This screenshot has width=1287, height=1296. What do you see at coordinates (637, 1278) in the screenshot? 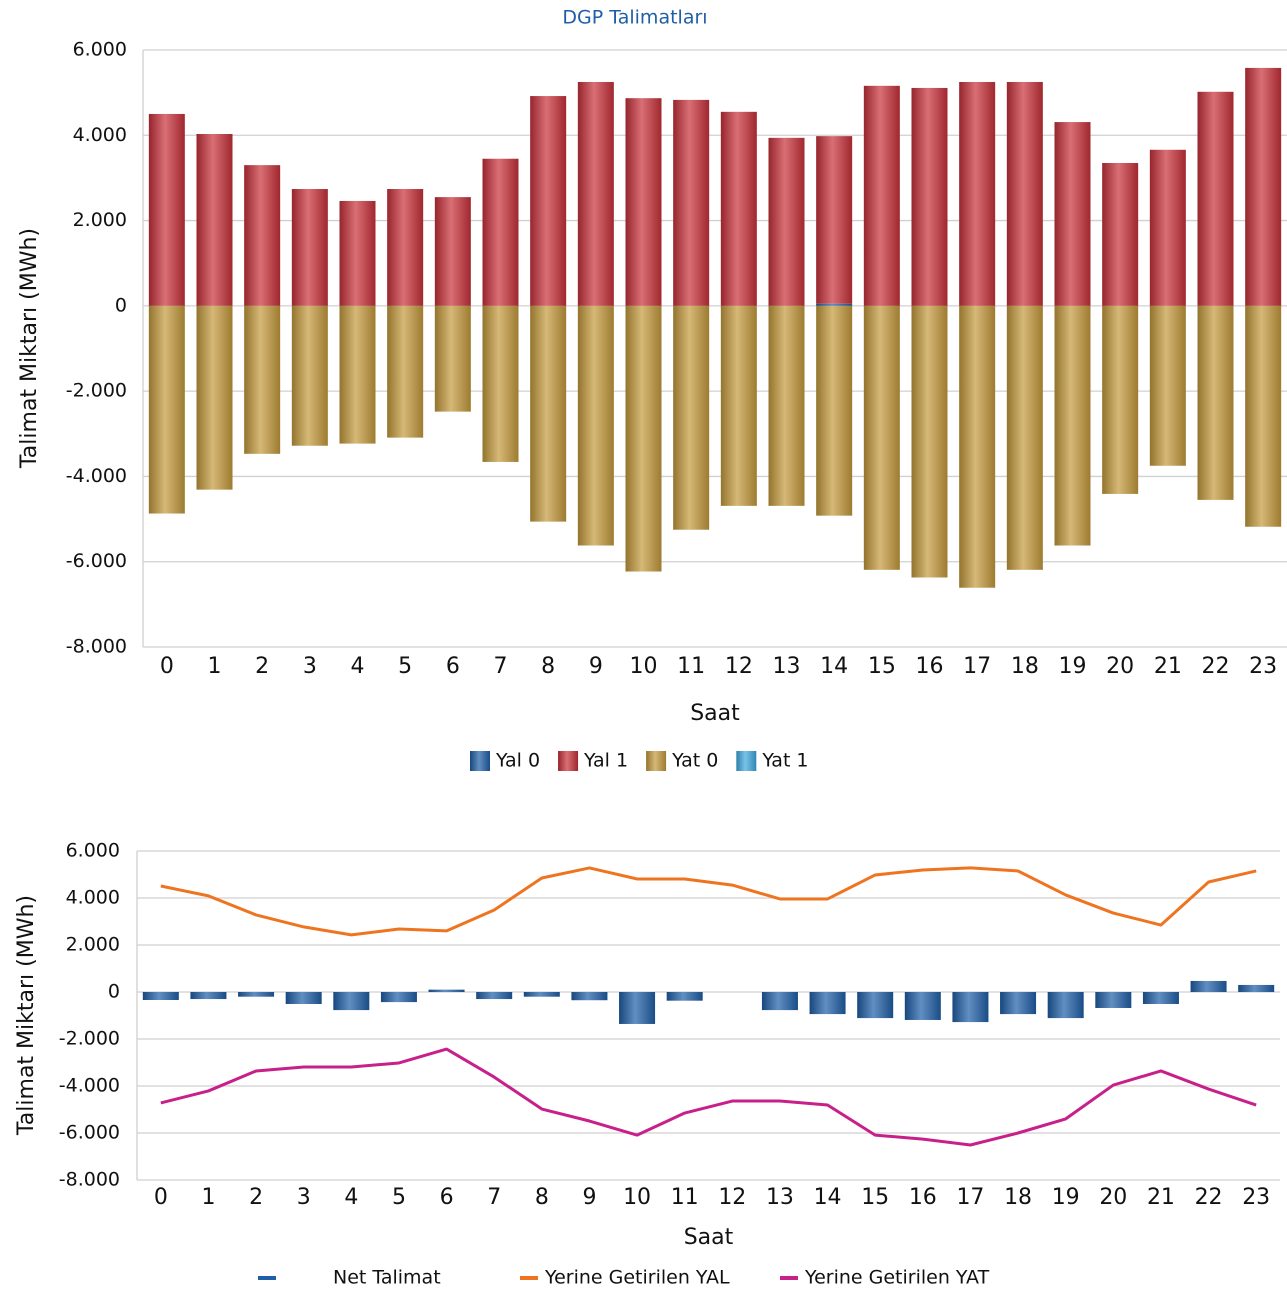
I see `legend-label: Yerine Getirilen YAL` at bounding box center [637, 1278].